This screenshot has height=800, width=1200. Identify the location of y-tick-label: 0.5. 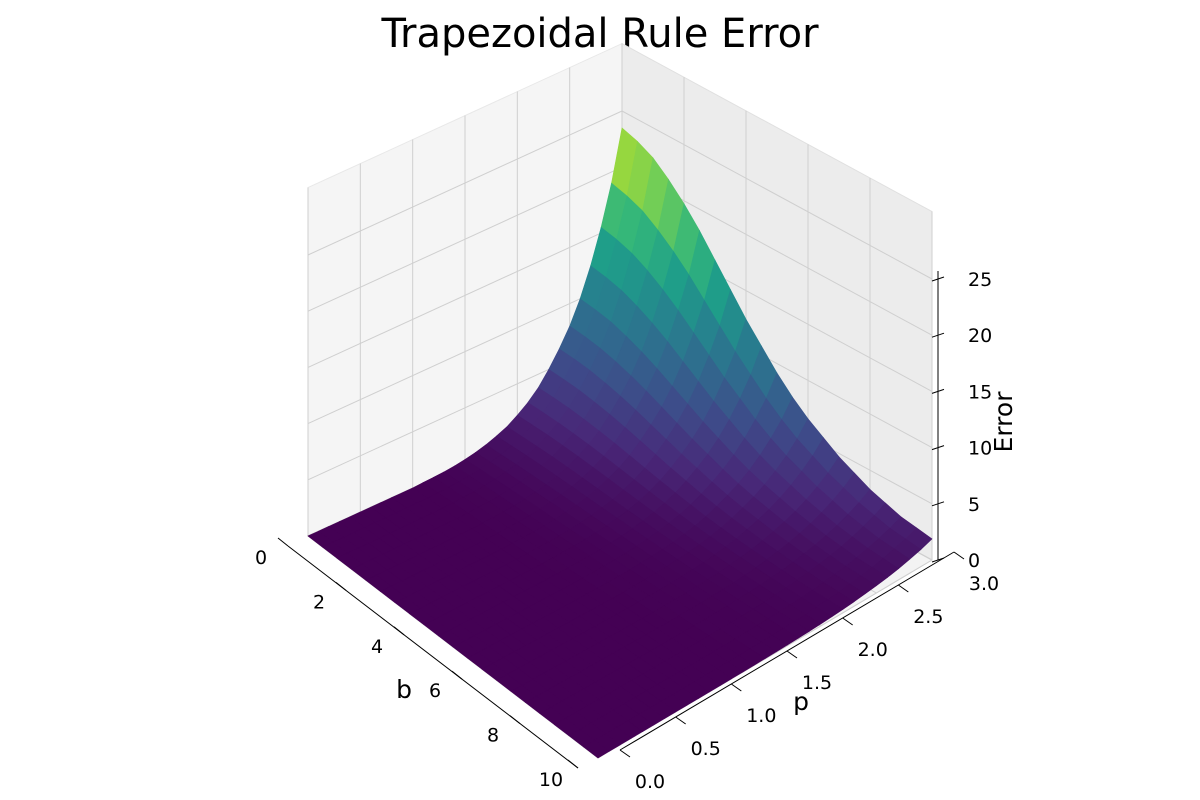
(706, 749).